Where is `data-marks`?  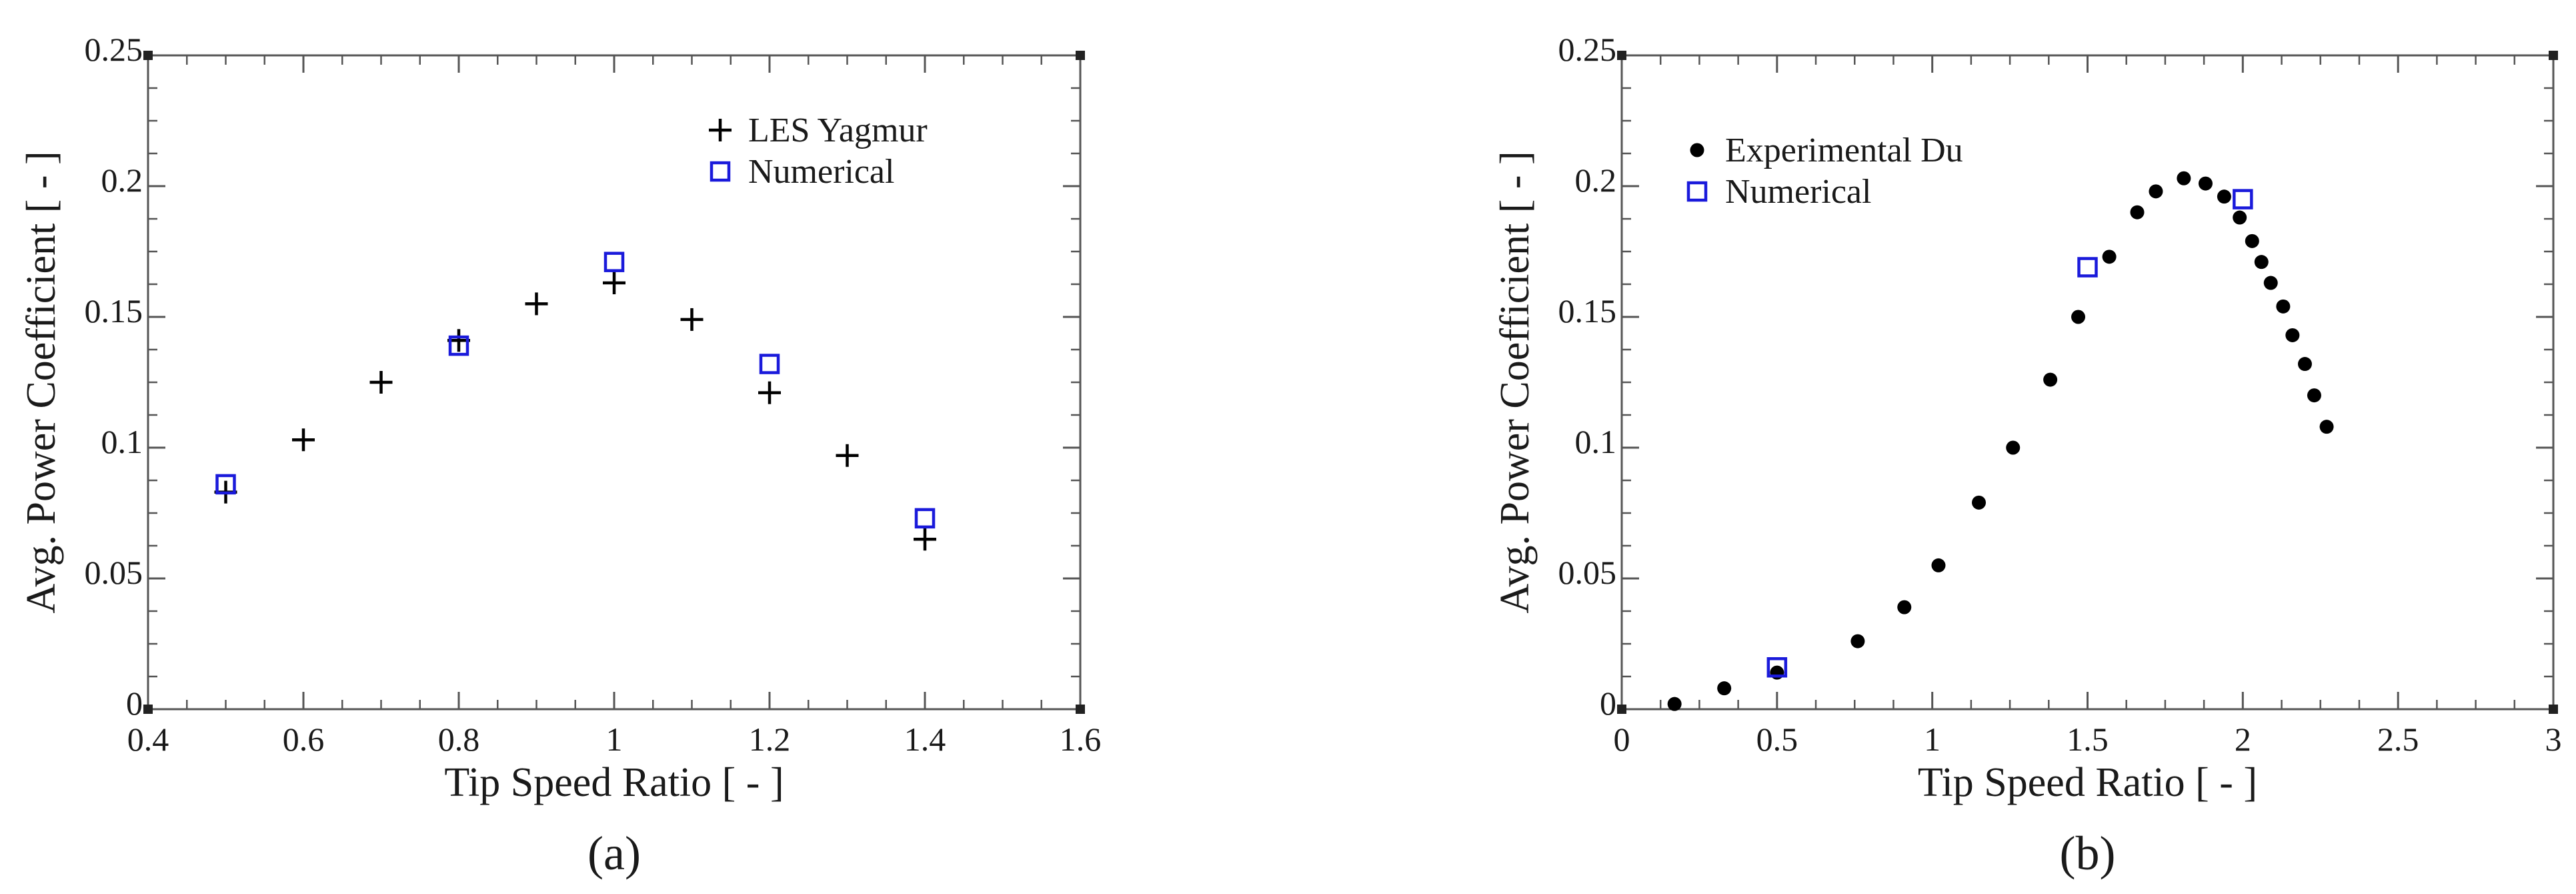 data-marks is located at coordinates (575, 401).